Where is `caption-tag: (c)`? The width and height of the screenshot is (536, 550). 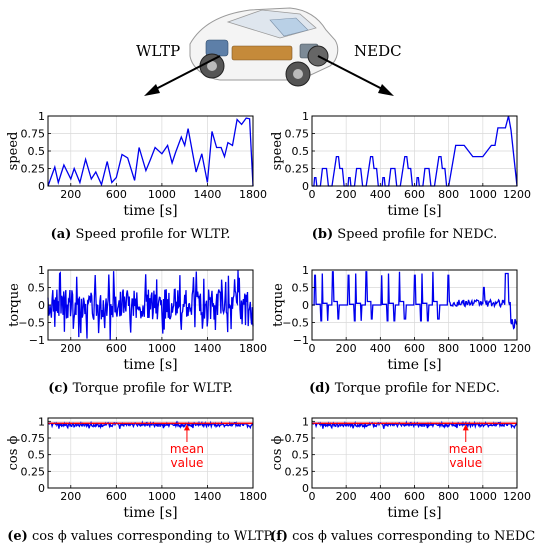 caption-tag: (c) is located at coordinates (58, 388).